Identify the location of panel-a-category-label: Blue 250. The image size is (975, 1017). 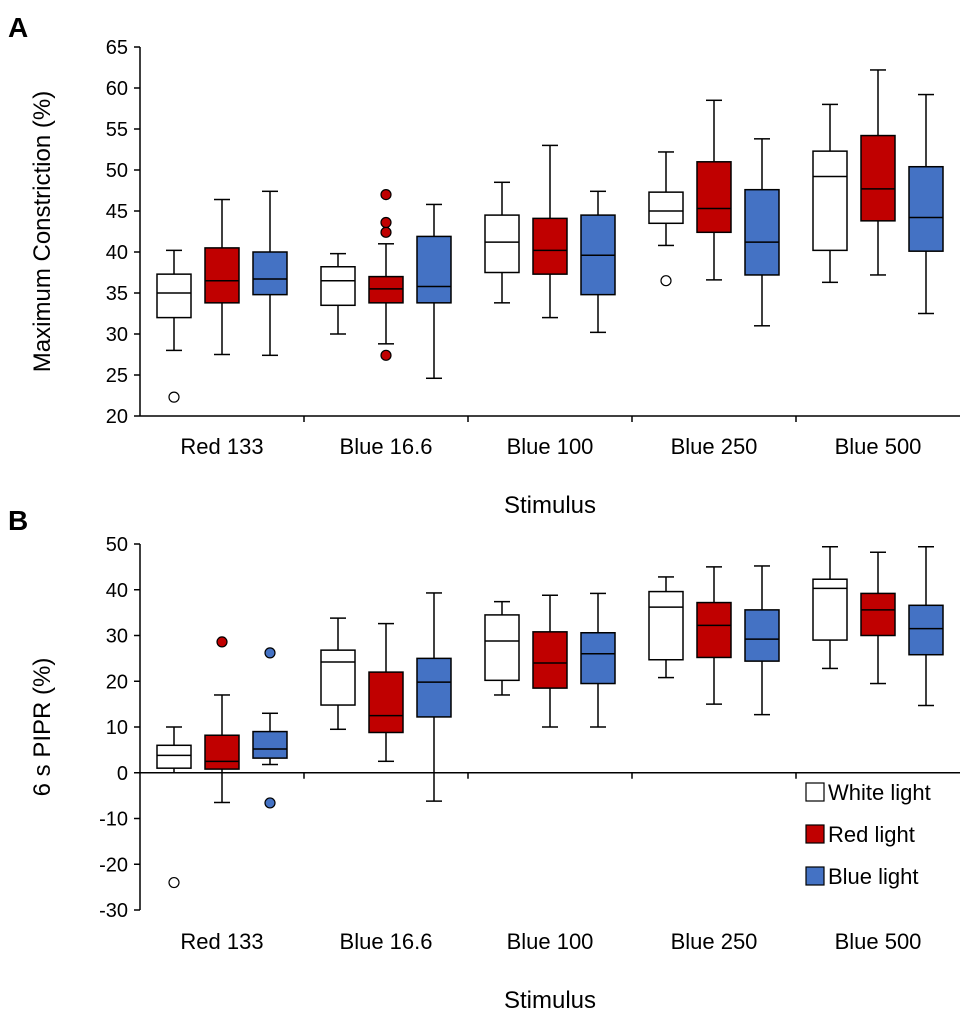
(714, 446).